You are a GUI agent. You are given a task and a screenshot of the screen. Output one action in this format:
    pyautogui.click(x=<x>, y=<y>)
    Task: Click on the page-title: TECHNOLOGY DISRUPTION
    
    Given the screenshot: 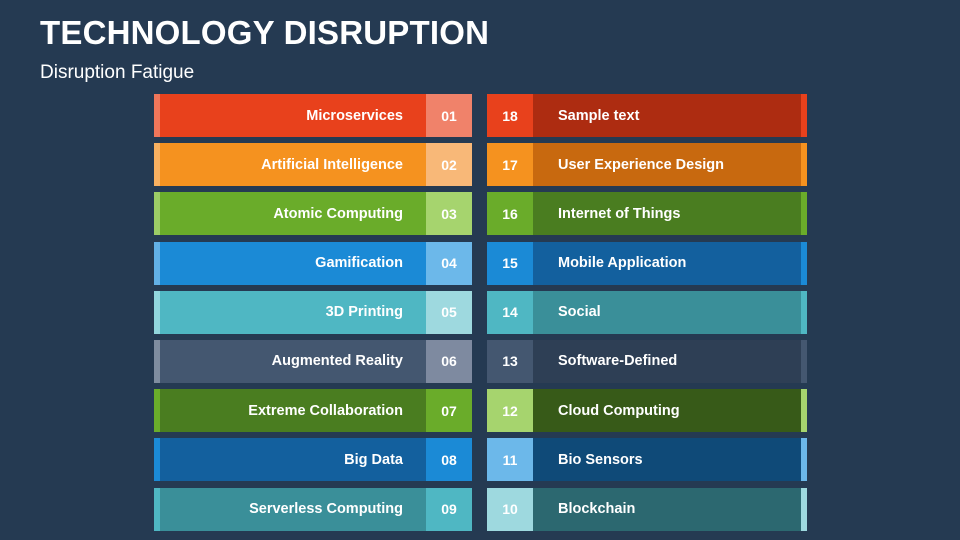 What is the action you would take?
    pyautogui.click(x=265, y=32)
    